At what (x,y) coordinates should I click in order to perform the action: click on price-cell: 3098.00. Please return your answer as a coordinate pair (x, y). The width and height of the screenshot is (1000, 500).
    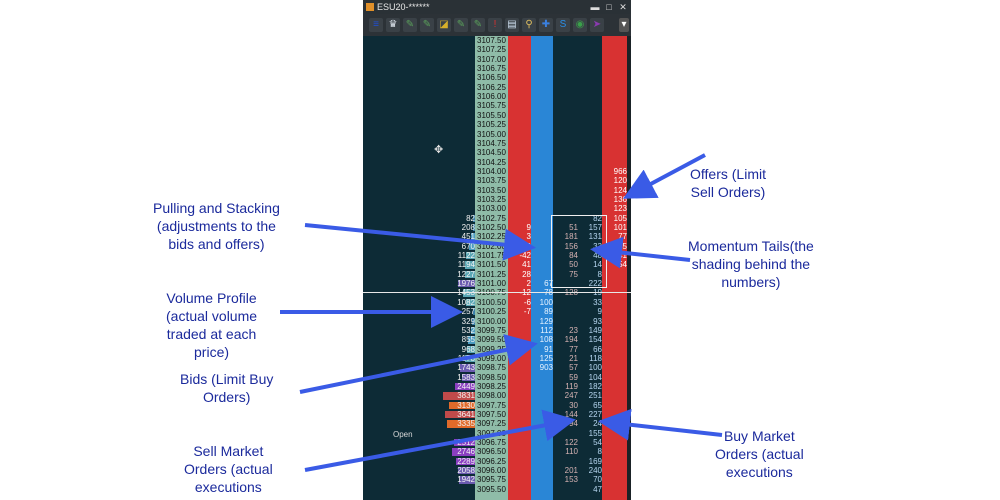
    Looking at the image, I should click on (491, 396).